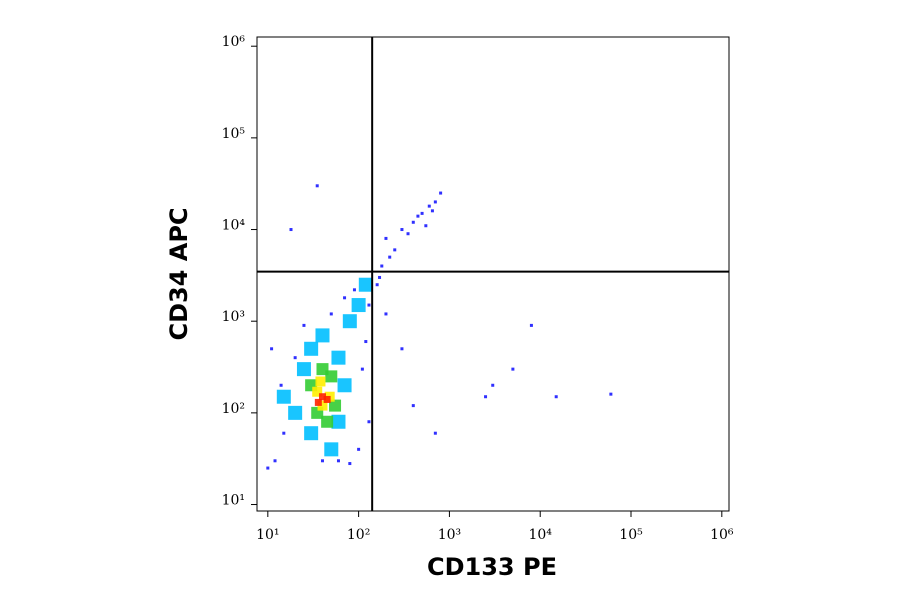 The image size is (900, 598). What do you see at coordinates (449, 535) in the screenshot?
I see `x-tick-label: 10³` at bounding box center [449, 535].